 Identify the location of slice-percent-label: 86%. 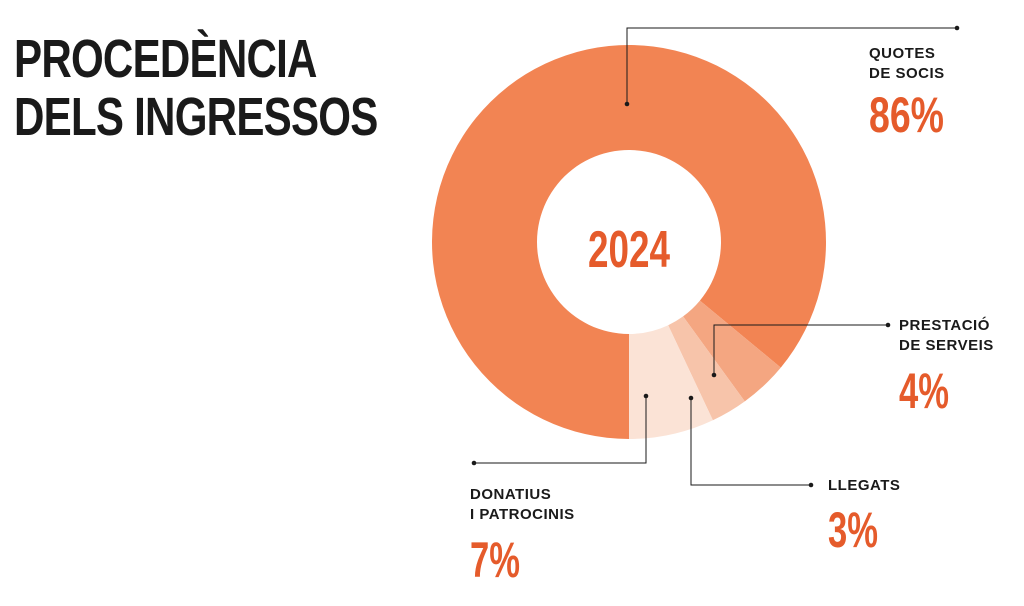
(906, 115).